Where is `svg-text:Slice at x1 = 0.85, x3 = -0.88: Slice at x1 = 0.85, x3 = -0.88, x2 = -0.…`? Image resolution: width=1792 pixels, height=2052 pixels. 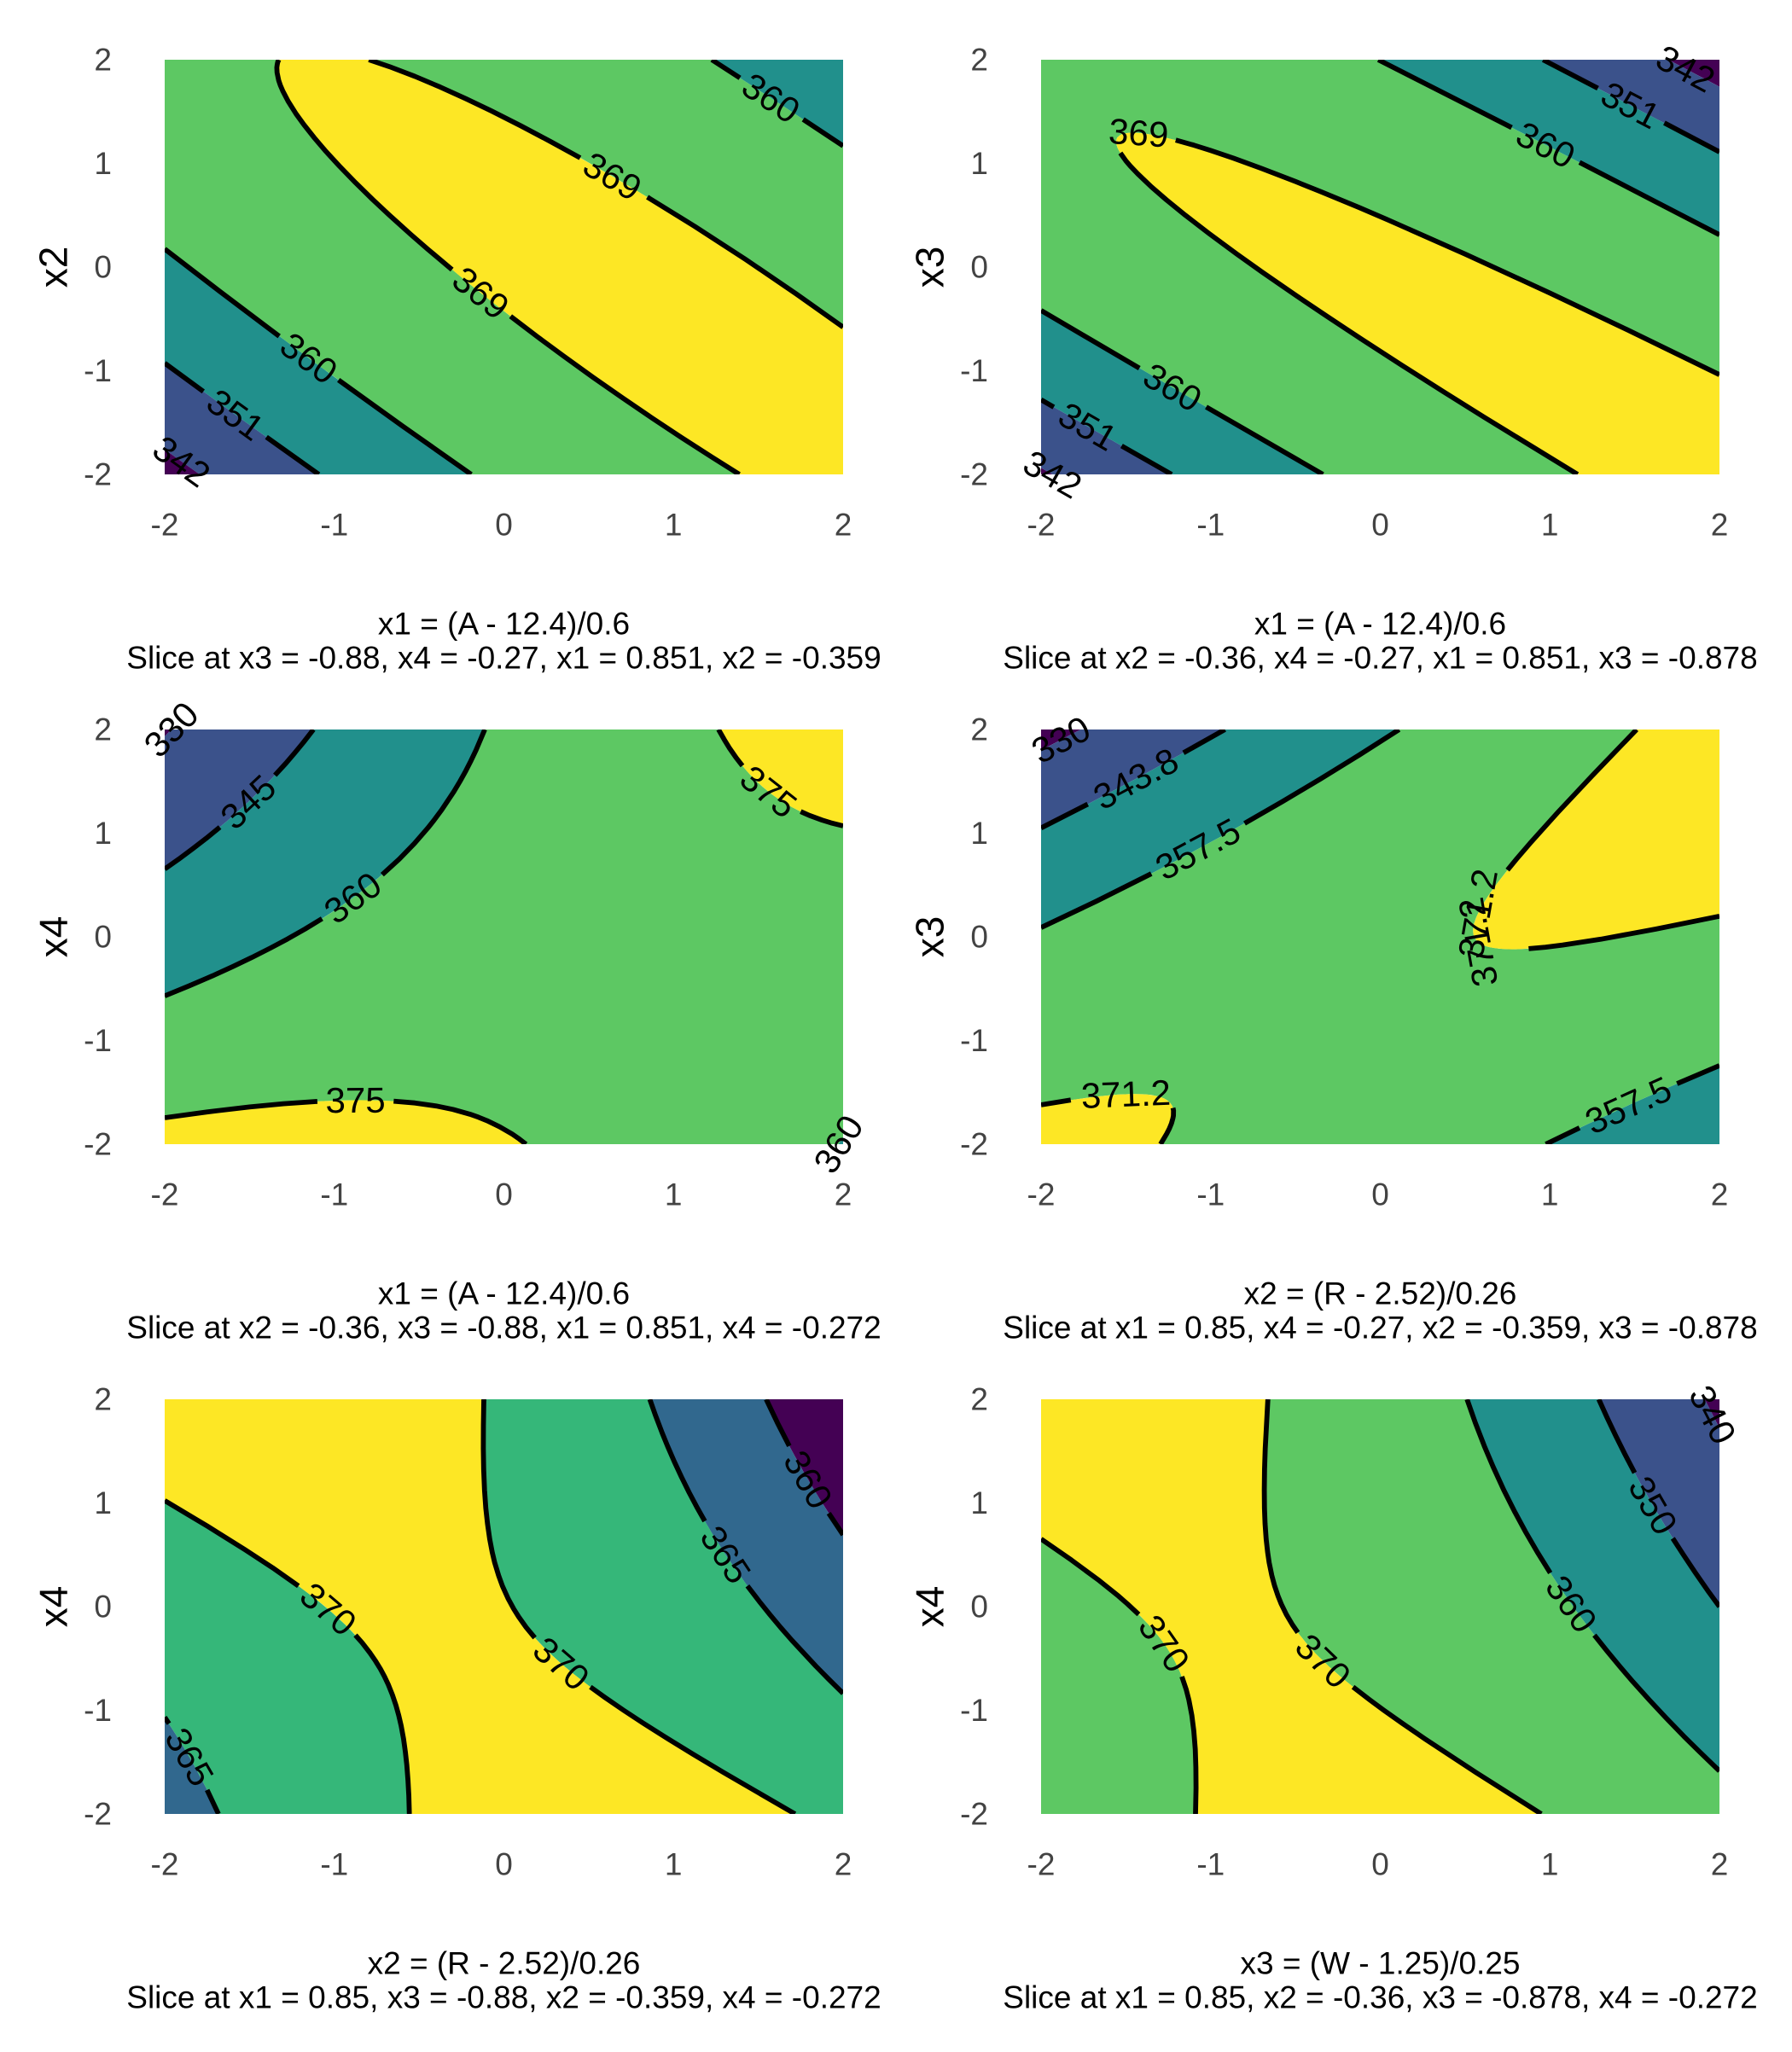 svg-text:Slice at x1 = 0.85, x3 = -0.88: Slice at x1 = 0.85, x3 = -0.88, x2 = -0.… is located at coordinates (504, 1998).